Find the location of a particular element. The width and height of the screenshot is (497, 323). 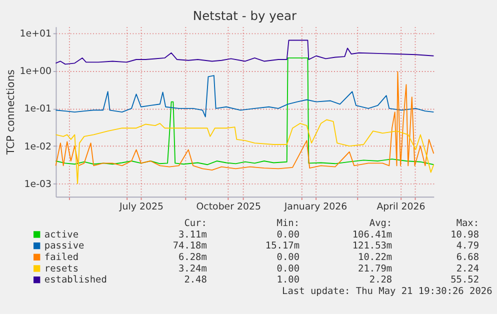

text: 4.79 is located at coordinates (468, 246).